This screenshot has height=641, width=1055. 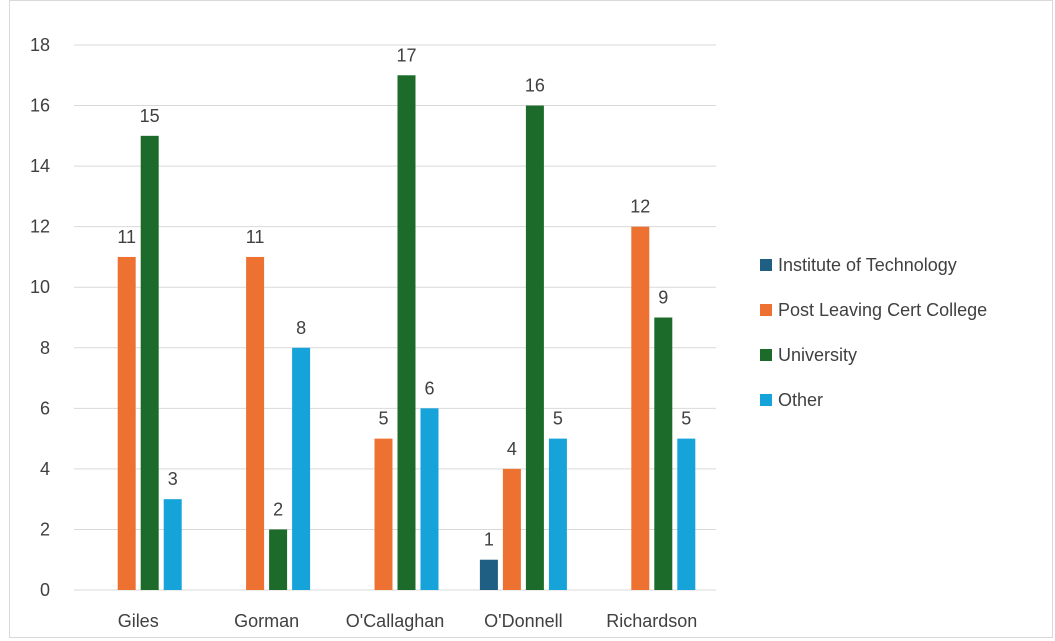 I want to click on bar-gorman-other, so click(x=301, y=468).